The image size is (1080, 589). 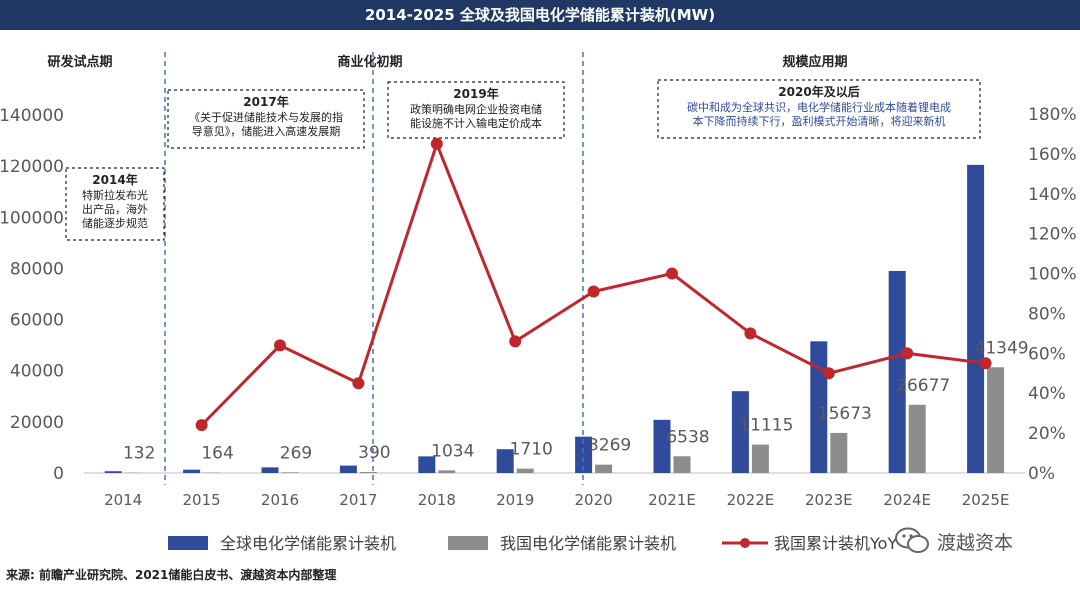 What do you see at coordinates (37, 269) in the screenshot?
I see `y-left-tick-label: 80000` at bounding box center [37, 269].